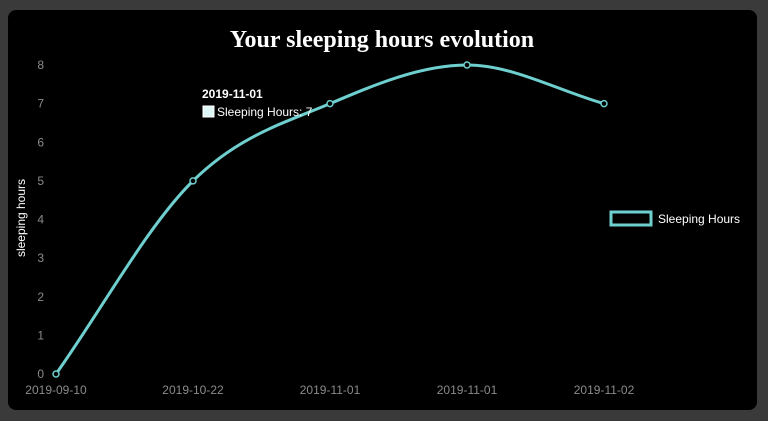 Image resolution: width=768 pixels, height=421 pixels. I want to click on y-tick-label: 6, so click(40, 142).